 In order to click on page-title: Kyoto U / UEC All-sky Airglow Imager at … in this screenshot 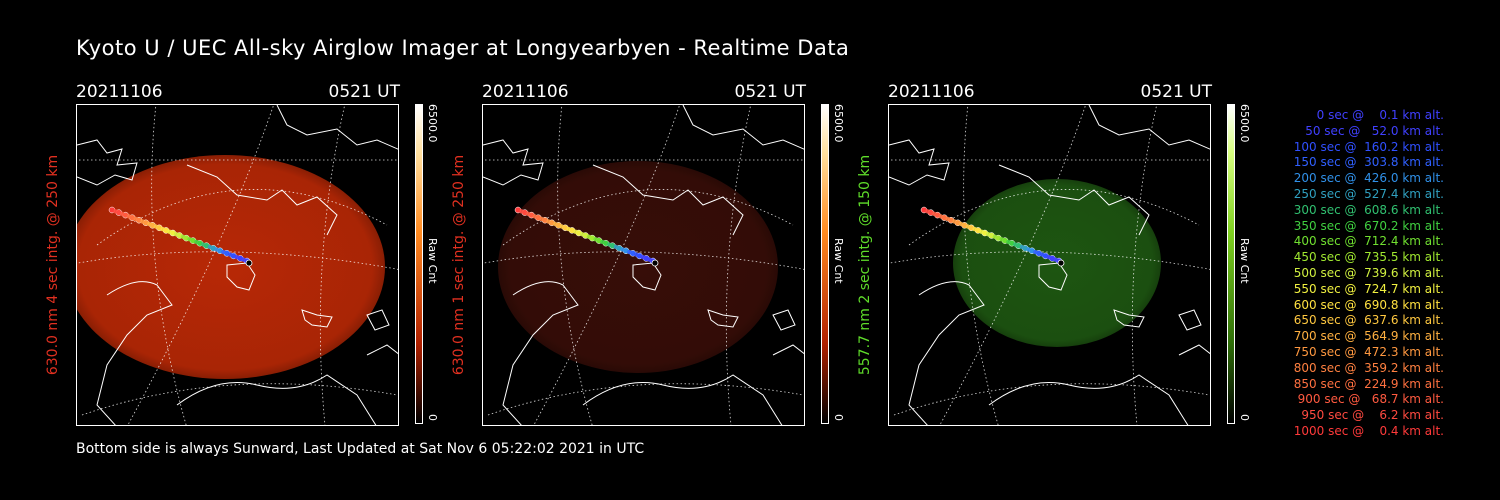, I will do `click(463, 48)`.